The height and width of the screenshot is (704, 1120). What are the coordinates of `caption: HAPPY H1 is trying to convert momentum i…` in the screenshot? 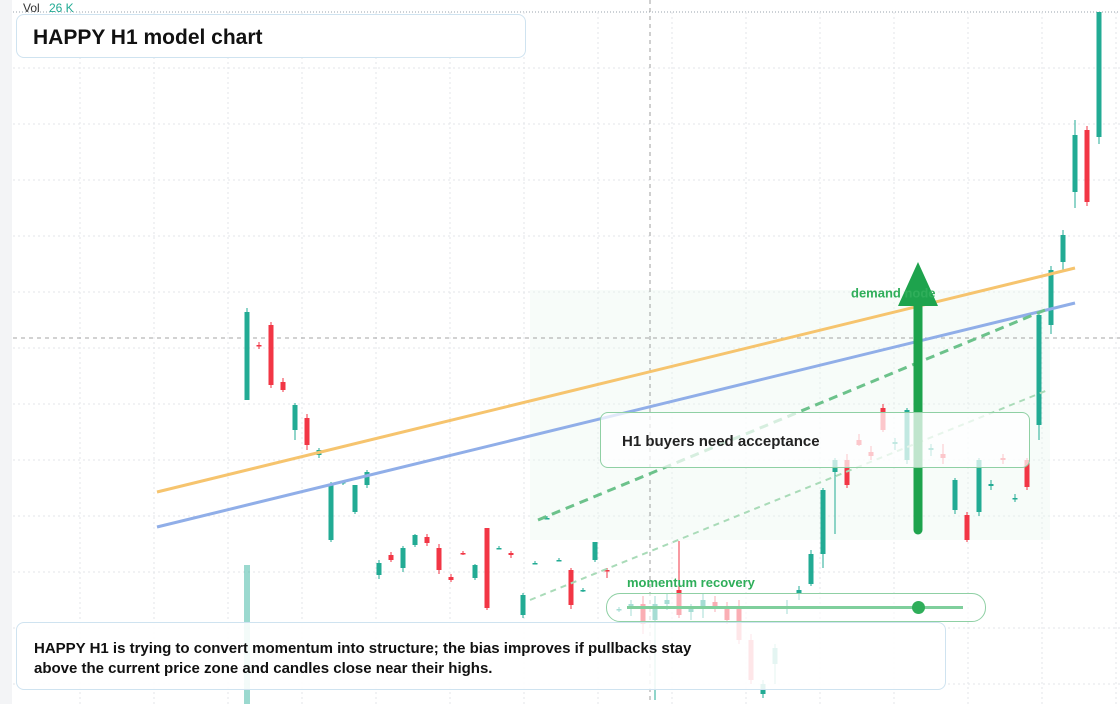 It's located at (363, 658).